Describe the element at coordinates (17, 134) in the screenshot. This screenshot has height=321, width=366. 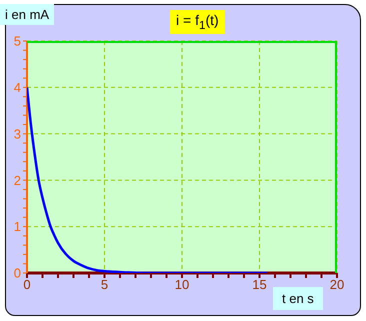
I see `y-tick-label: 3` at that location.